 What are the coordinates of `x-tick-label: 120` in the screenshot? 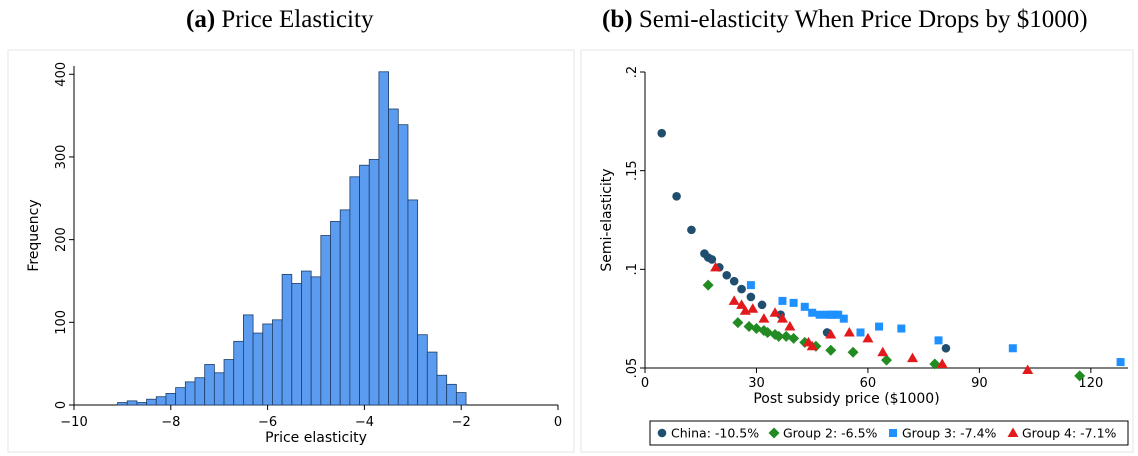 It's located at (1090, 383).